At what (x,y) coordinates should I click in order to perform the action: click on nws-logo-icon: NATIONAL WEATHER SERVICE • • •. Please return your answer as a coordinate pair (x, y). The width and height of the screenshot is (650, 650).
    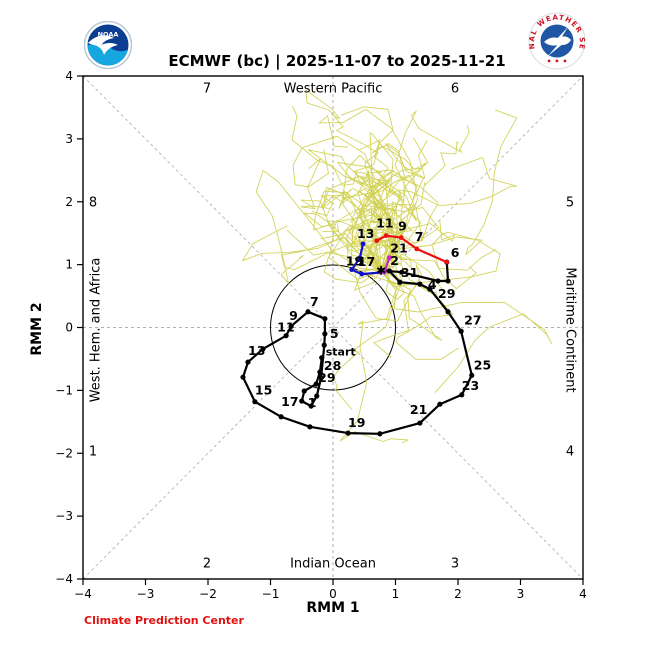
    Looking at the image, I should click on (557, 41).